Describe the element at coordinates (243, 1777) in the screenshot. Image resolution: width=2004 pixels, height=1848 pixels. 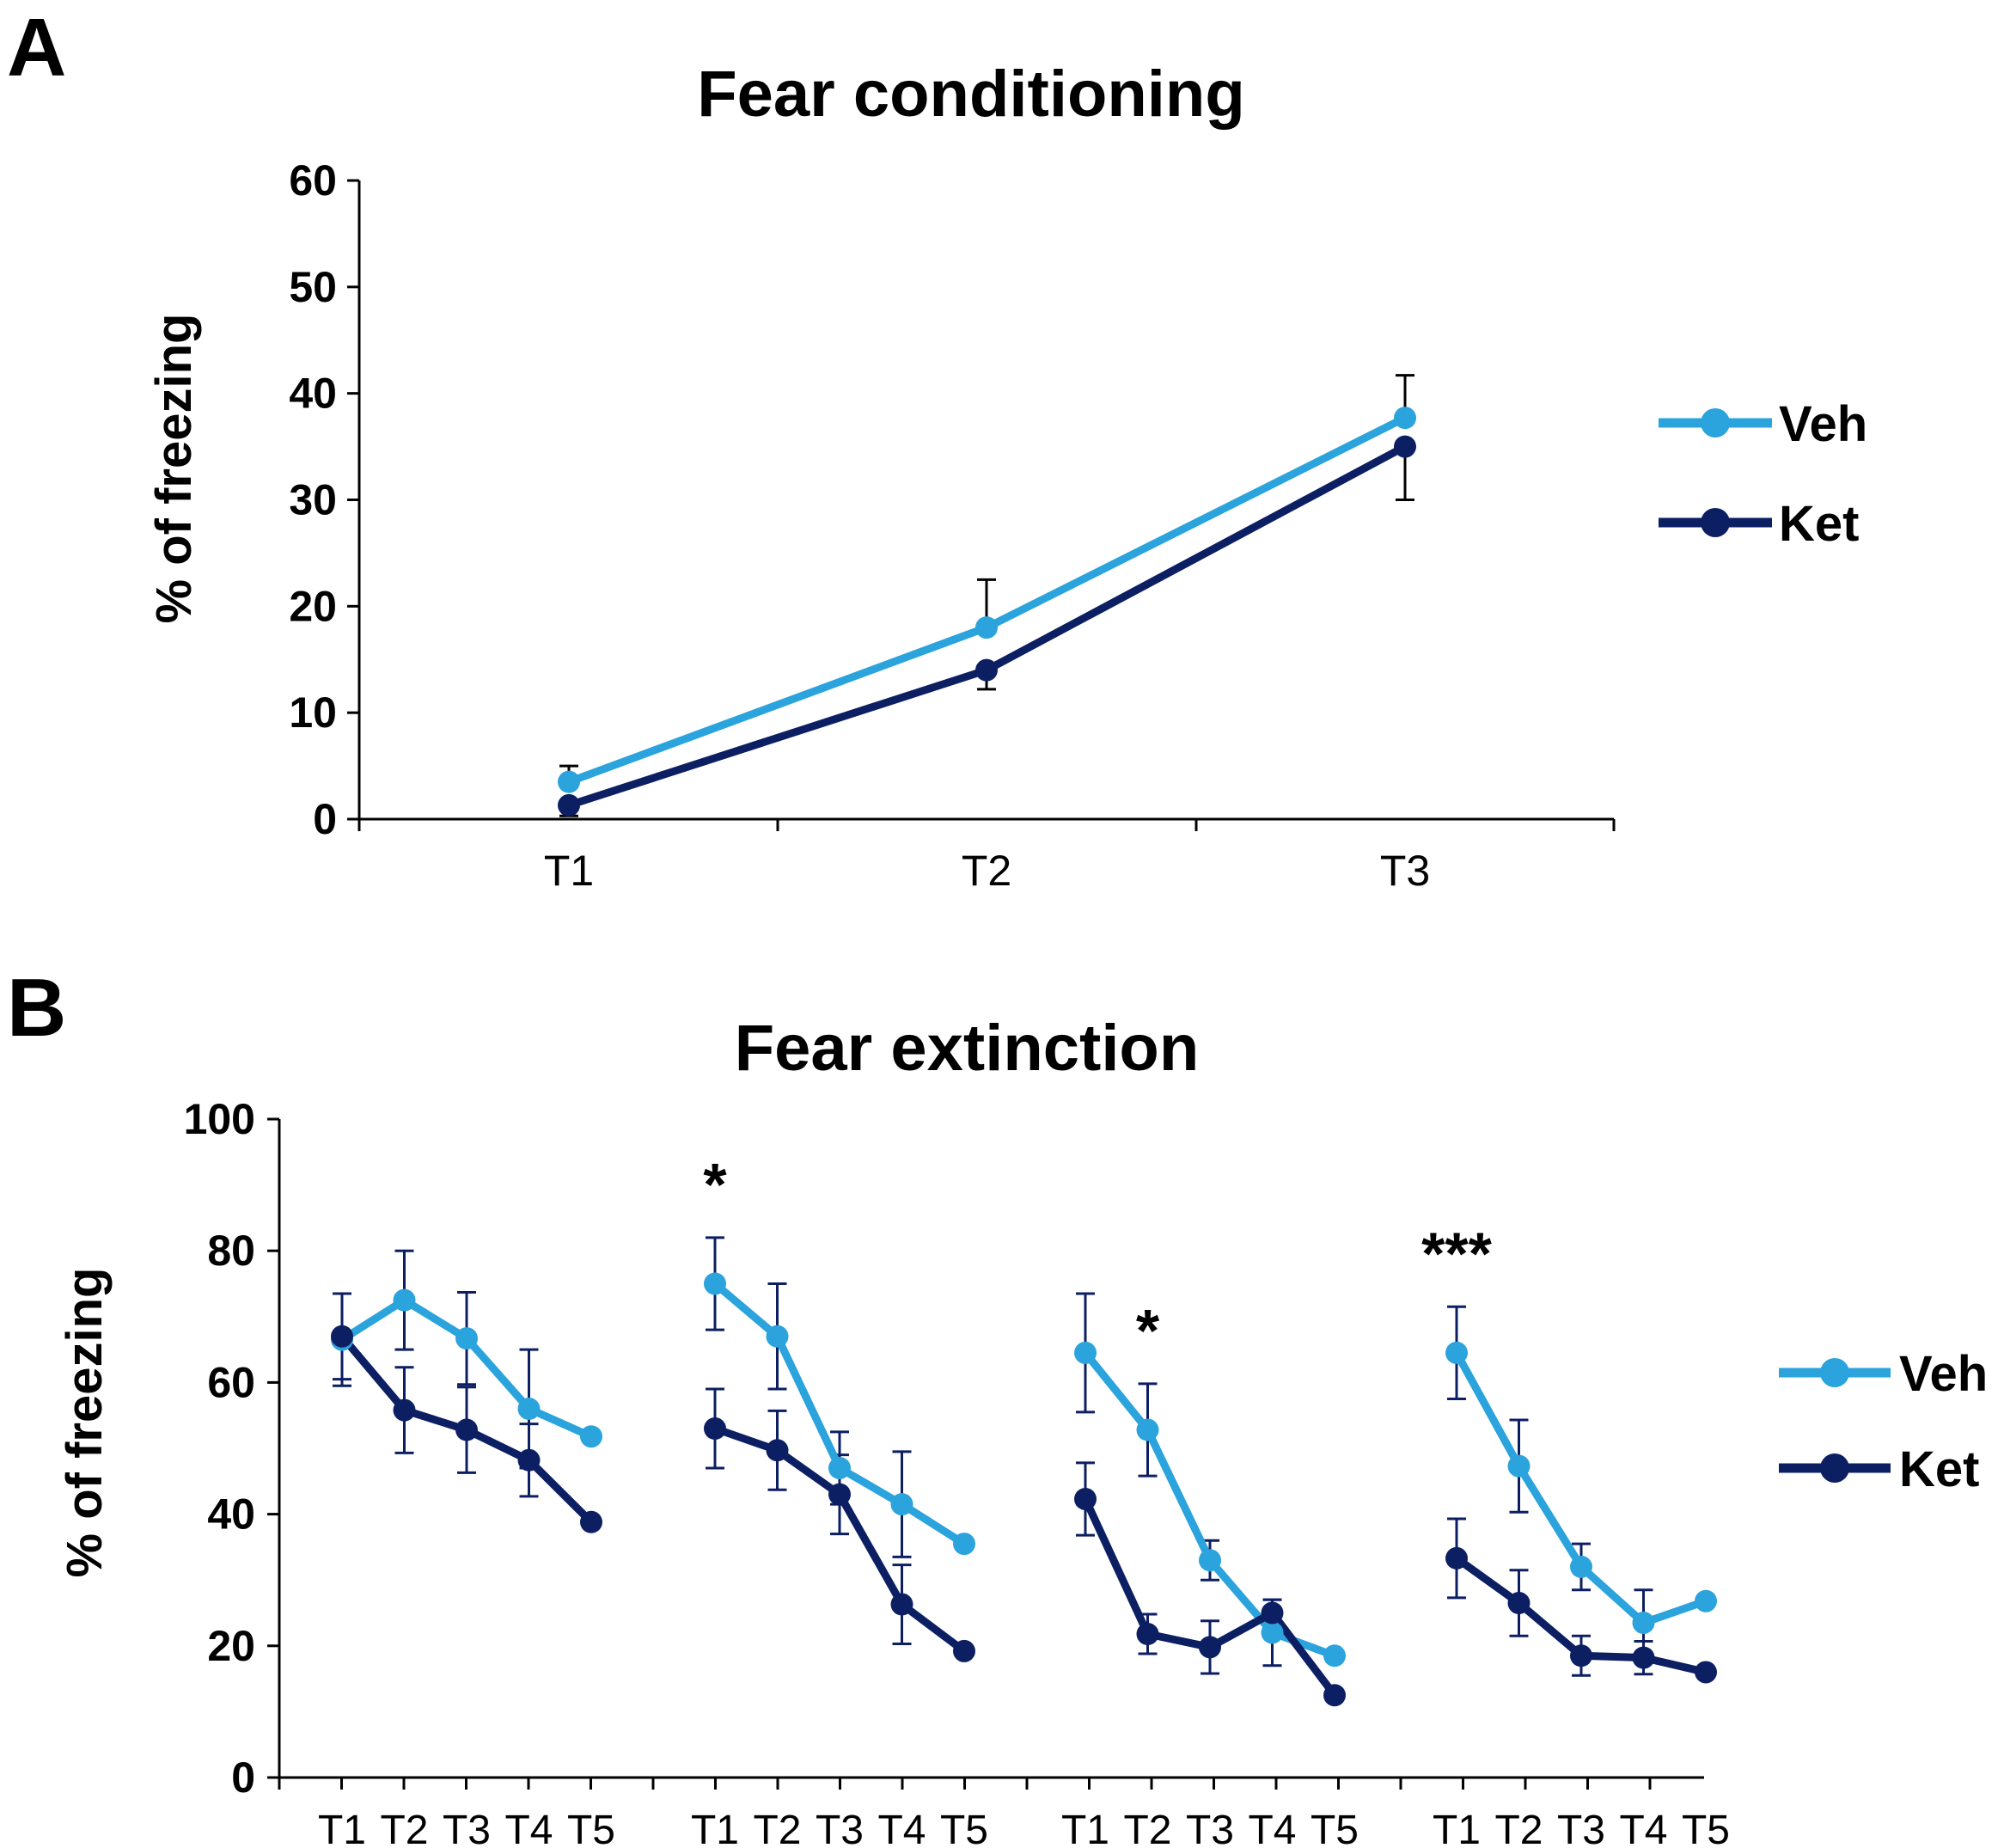
I see `chart-b-ytick-label: 0` at that location.